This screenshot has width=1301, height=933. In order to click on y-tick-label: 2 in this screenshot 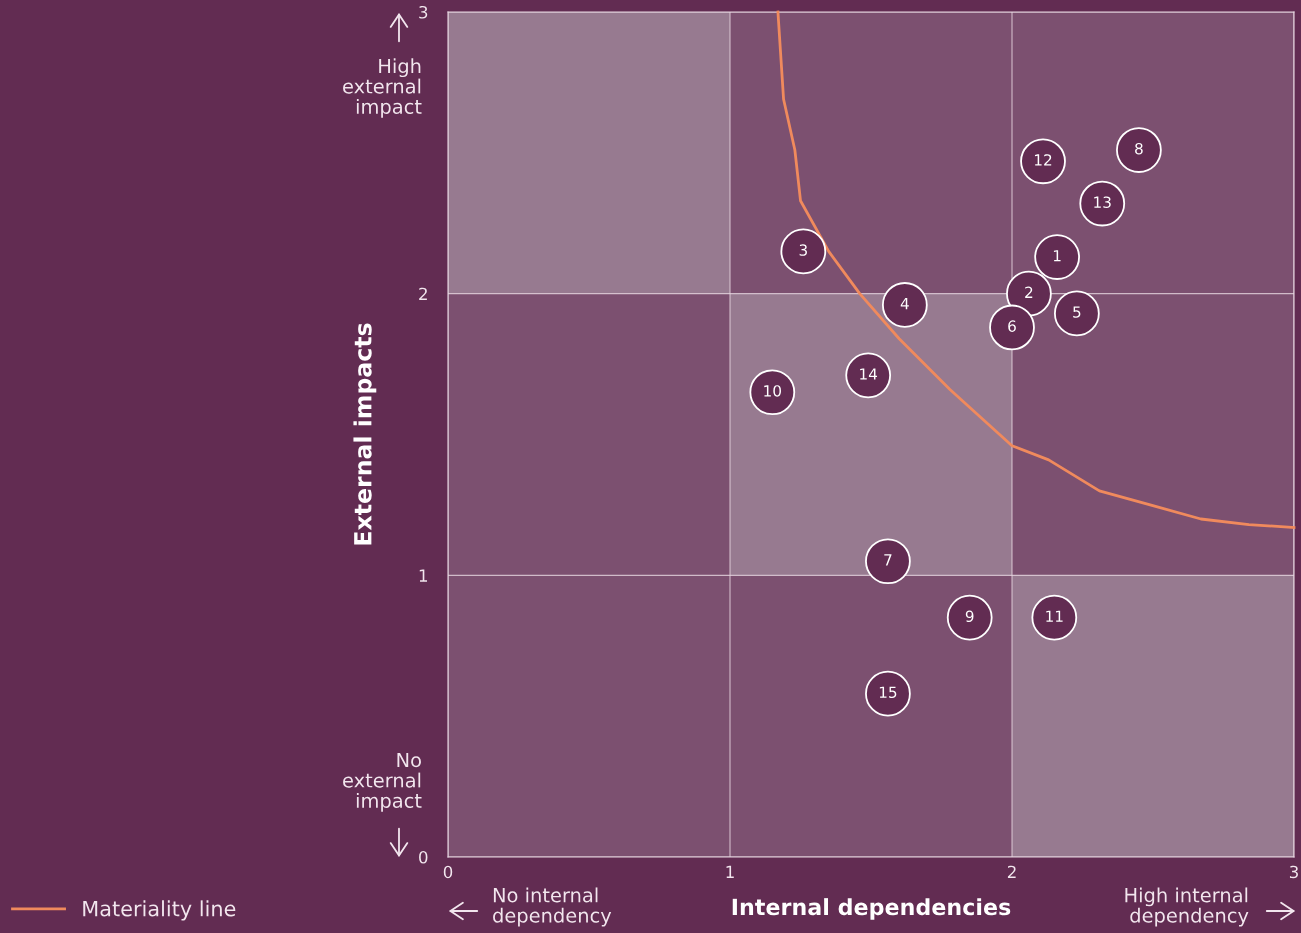, I will do `click(423, 293)`.